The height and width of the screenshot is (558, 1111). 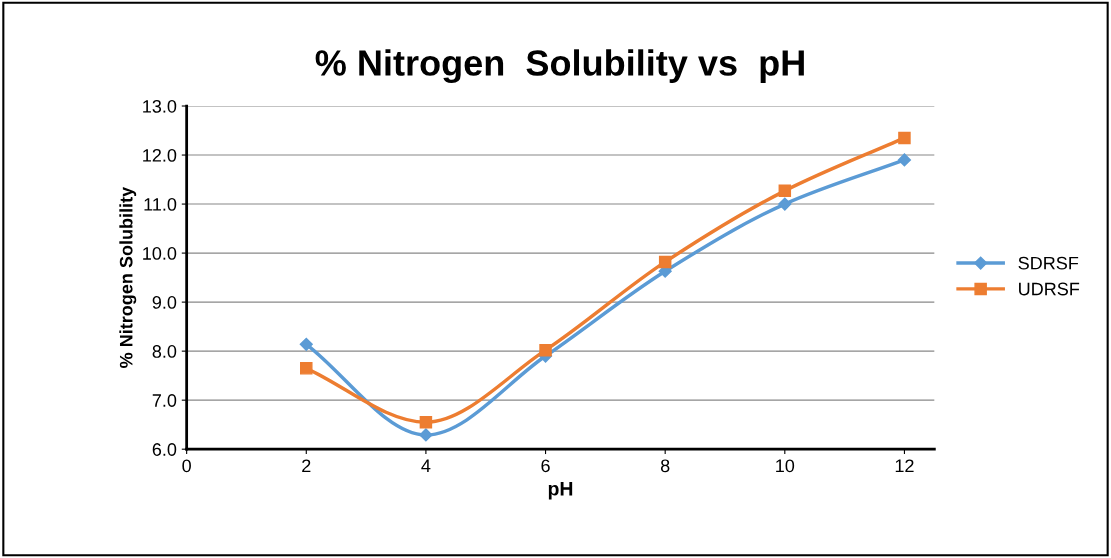 What do you see at coordinates (164, 351) in the screenshot?
I see `y-tick-label: 8.0` at bounding box center [164, 351].